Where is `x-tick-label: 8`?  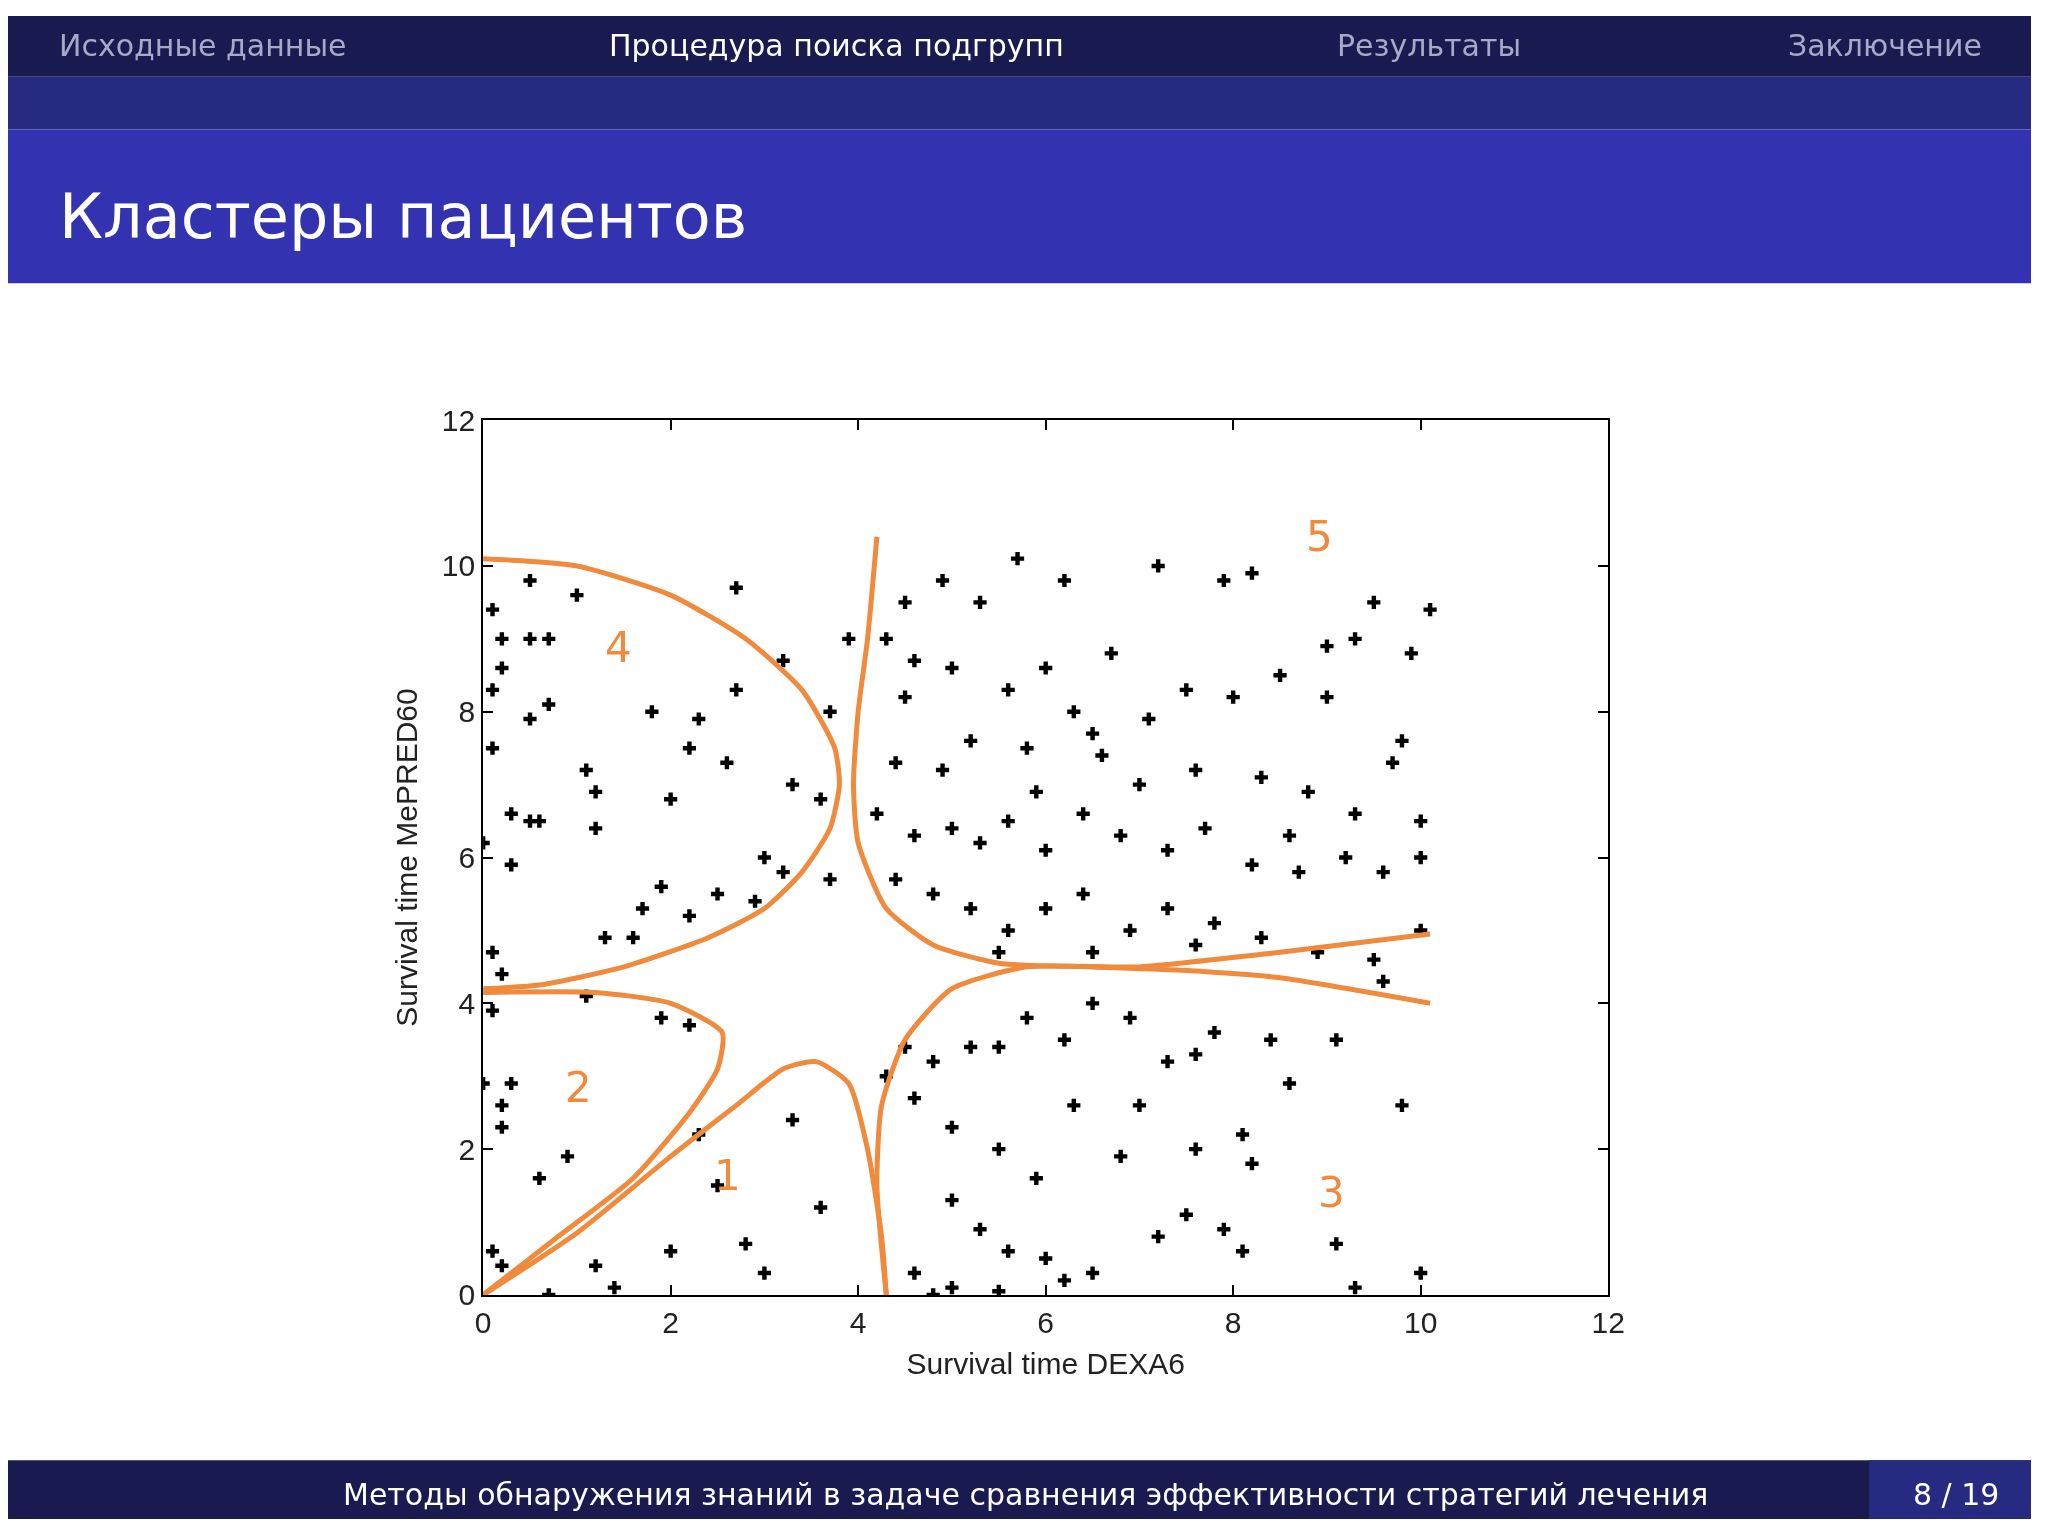
x-tick-label: 8 is located at coordinates (1233, 1322).